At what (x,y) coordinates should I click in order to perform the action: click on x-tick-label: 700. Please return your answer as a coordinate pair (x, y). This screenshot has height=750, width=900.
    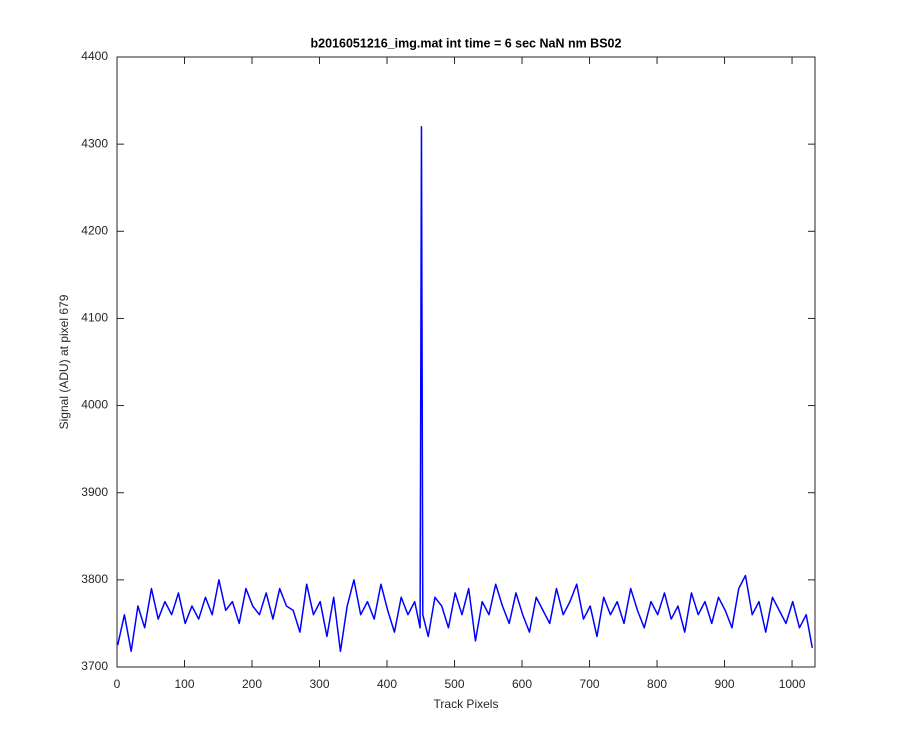
    Looking at the image, I should click on (590, 684).